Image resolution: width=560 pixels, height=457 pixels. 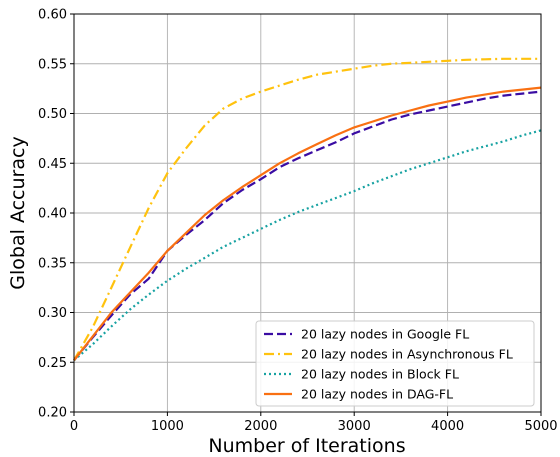 What do you see at coordinates (260, 426) in the screenshot?
I see `x-tick-label: 2000` at bounding box center [260, 426].